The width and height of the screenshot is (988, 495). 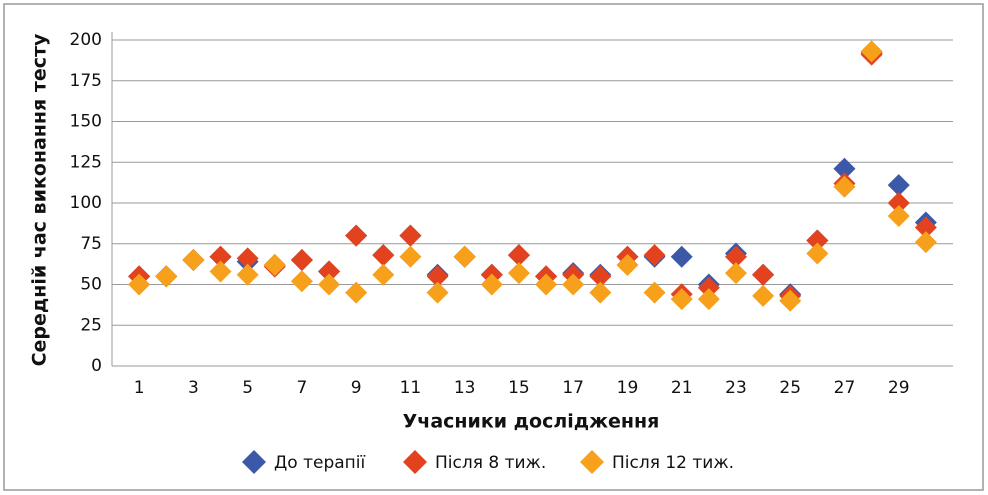 What do you see at coordinates (139, 388) in the screenshot?
I see `x-tick-label: 1` at bounding box center [139, 388].